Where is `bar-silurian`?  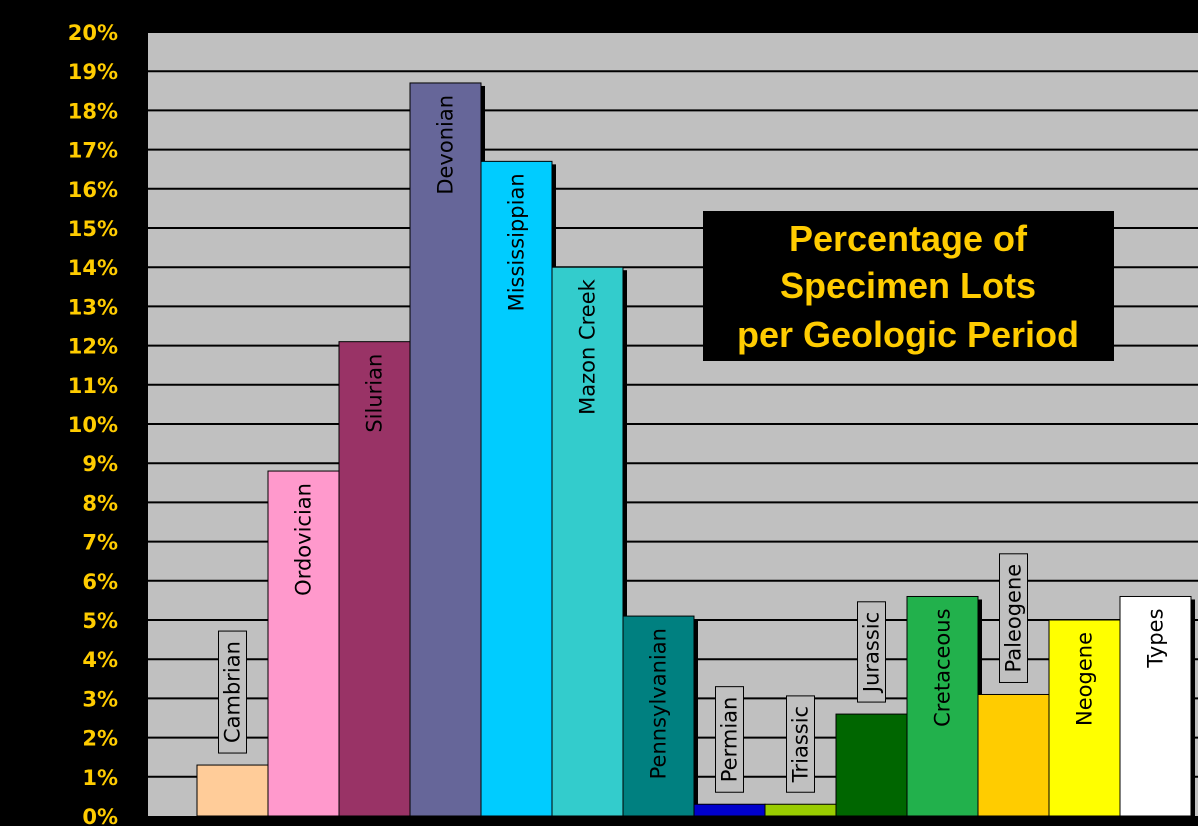
bar-silurian is located at coordinates (374, 579).